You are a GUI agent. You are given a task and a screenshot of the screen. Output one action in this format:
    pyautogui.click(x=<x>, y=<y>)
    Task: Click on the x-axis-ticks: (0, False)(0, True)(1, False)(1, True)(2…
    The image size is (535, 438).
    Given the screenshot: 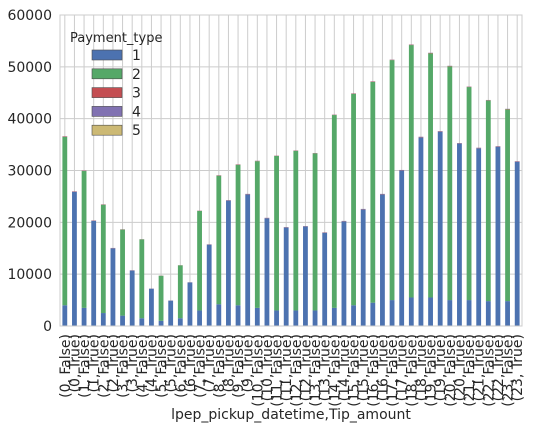 What is the action you would take?
    pyautogui.click(x=292, y=370)
    